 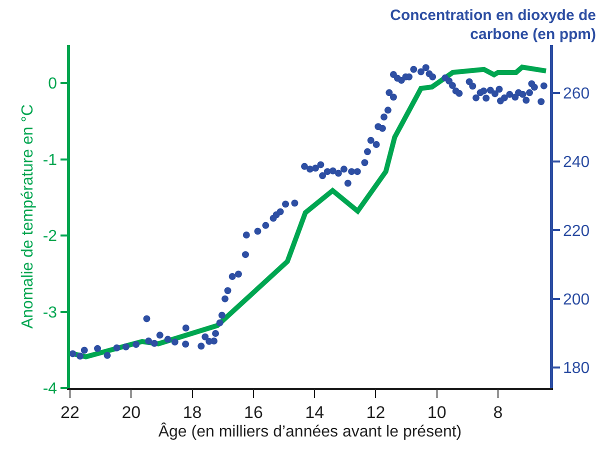 What do you see at coordinates (576, 299) in the screenshot?
I see `y2-tick-label: 200` at bounding box center [576, 299].